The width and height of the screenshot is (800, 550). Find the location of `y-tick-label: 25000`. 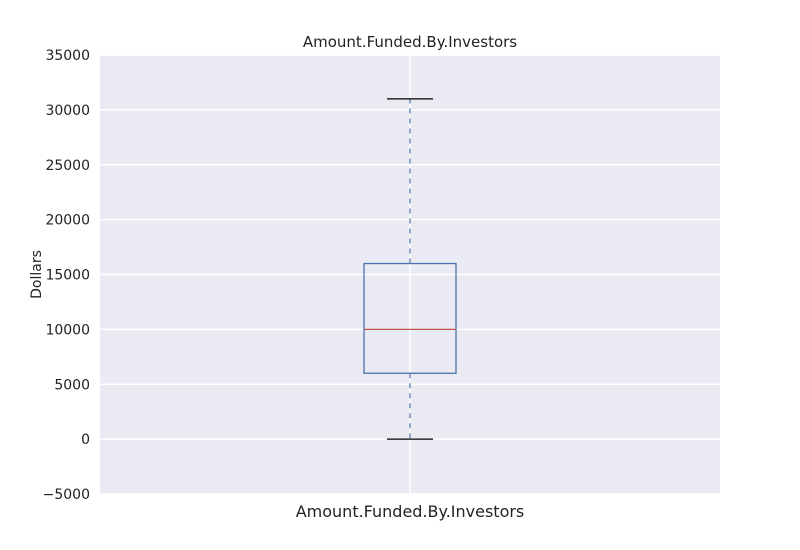

y-tick-label: 25000 is located at coordinates (67, 166).